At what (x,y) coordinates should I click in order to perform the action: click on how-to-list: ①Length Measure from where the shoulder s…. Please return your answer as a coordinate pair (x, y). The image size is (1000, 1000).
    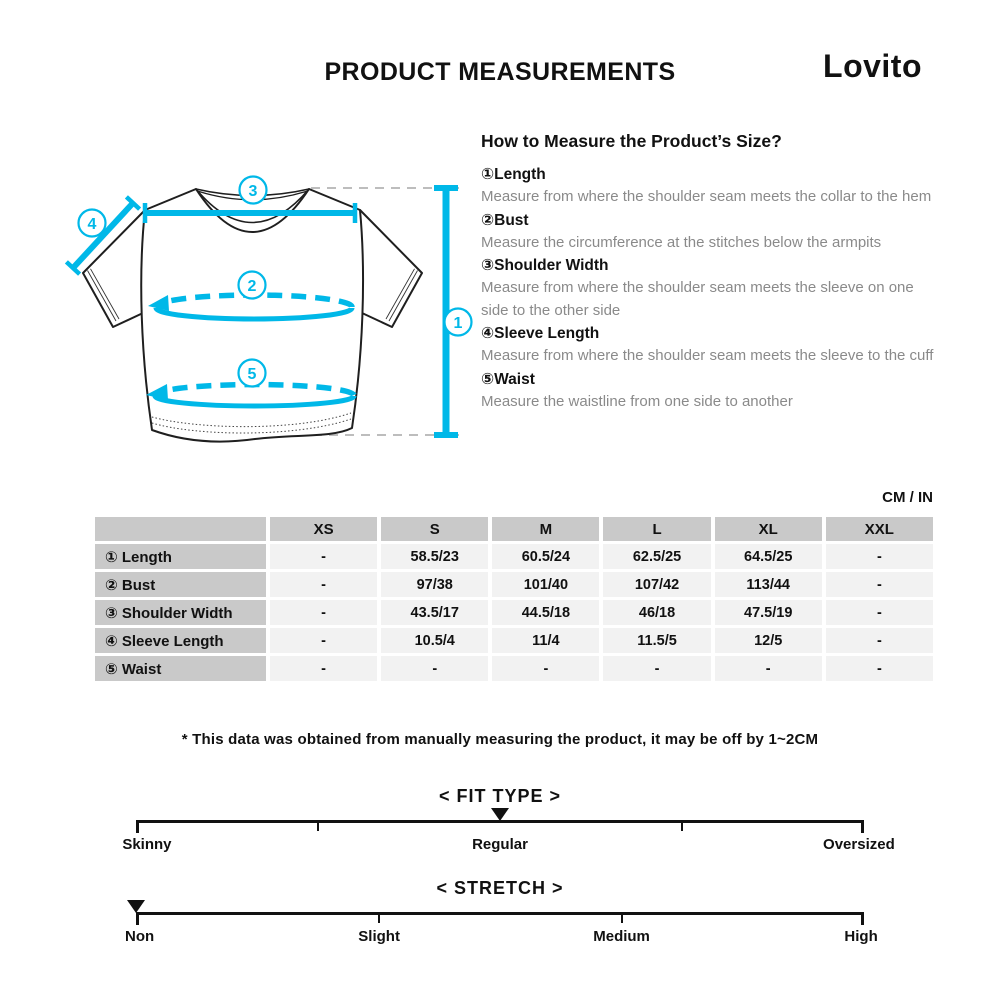
    Looking at the image, I should click on (711, 288).